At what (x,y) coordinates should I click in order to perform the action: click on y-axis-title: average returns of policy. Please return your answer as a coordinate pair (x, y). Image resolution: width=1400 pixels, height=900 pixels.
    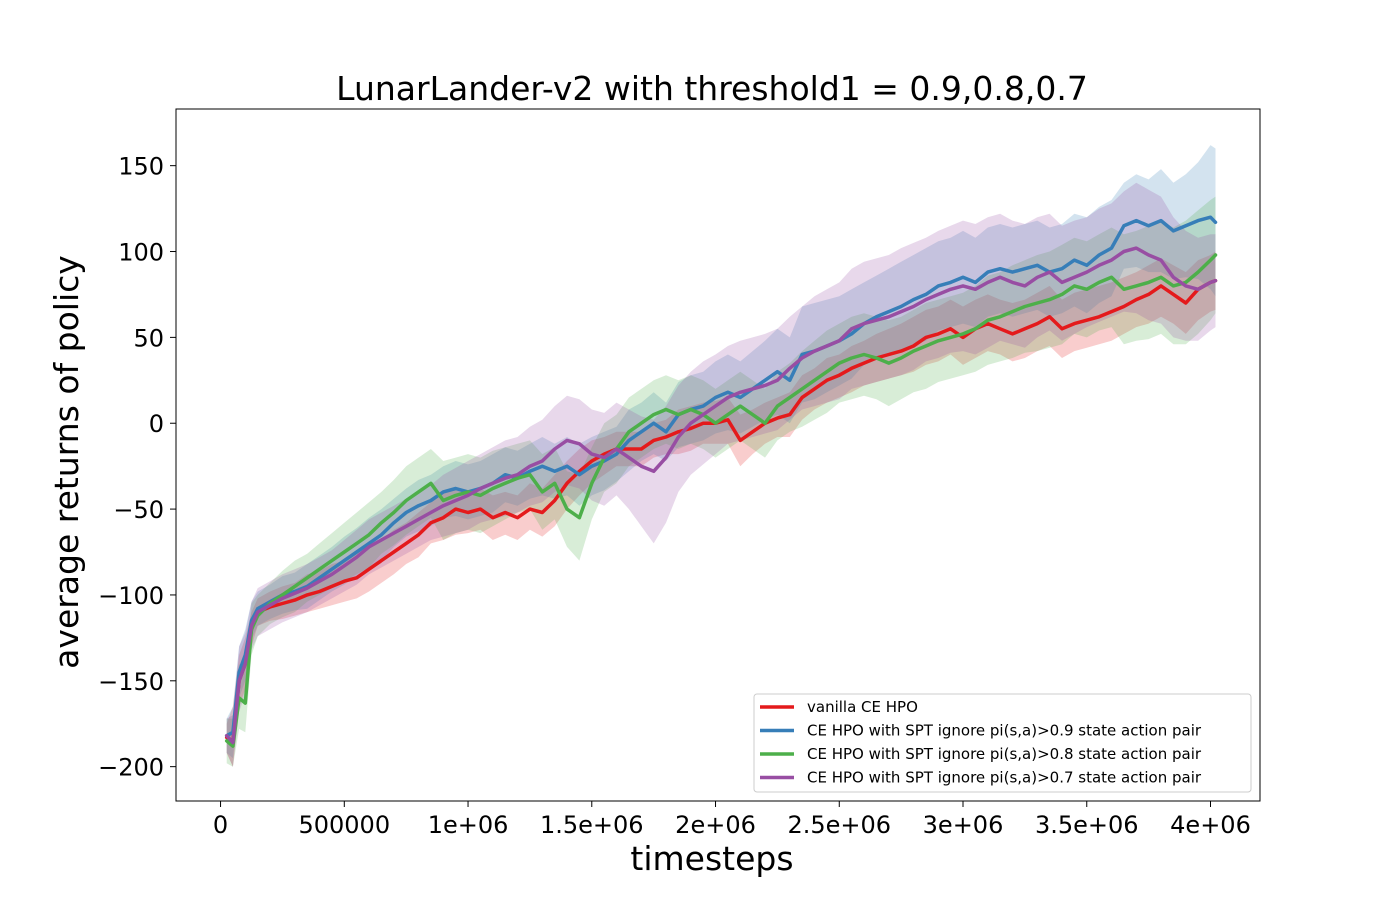
    Looking at the image, I should click on (66, 462).